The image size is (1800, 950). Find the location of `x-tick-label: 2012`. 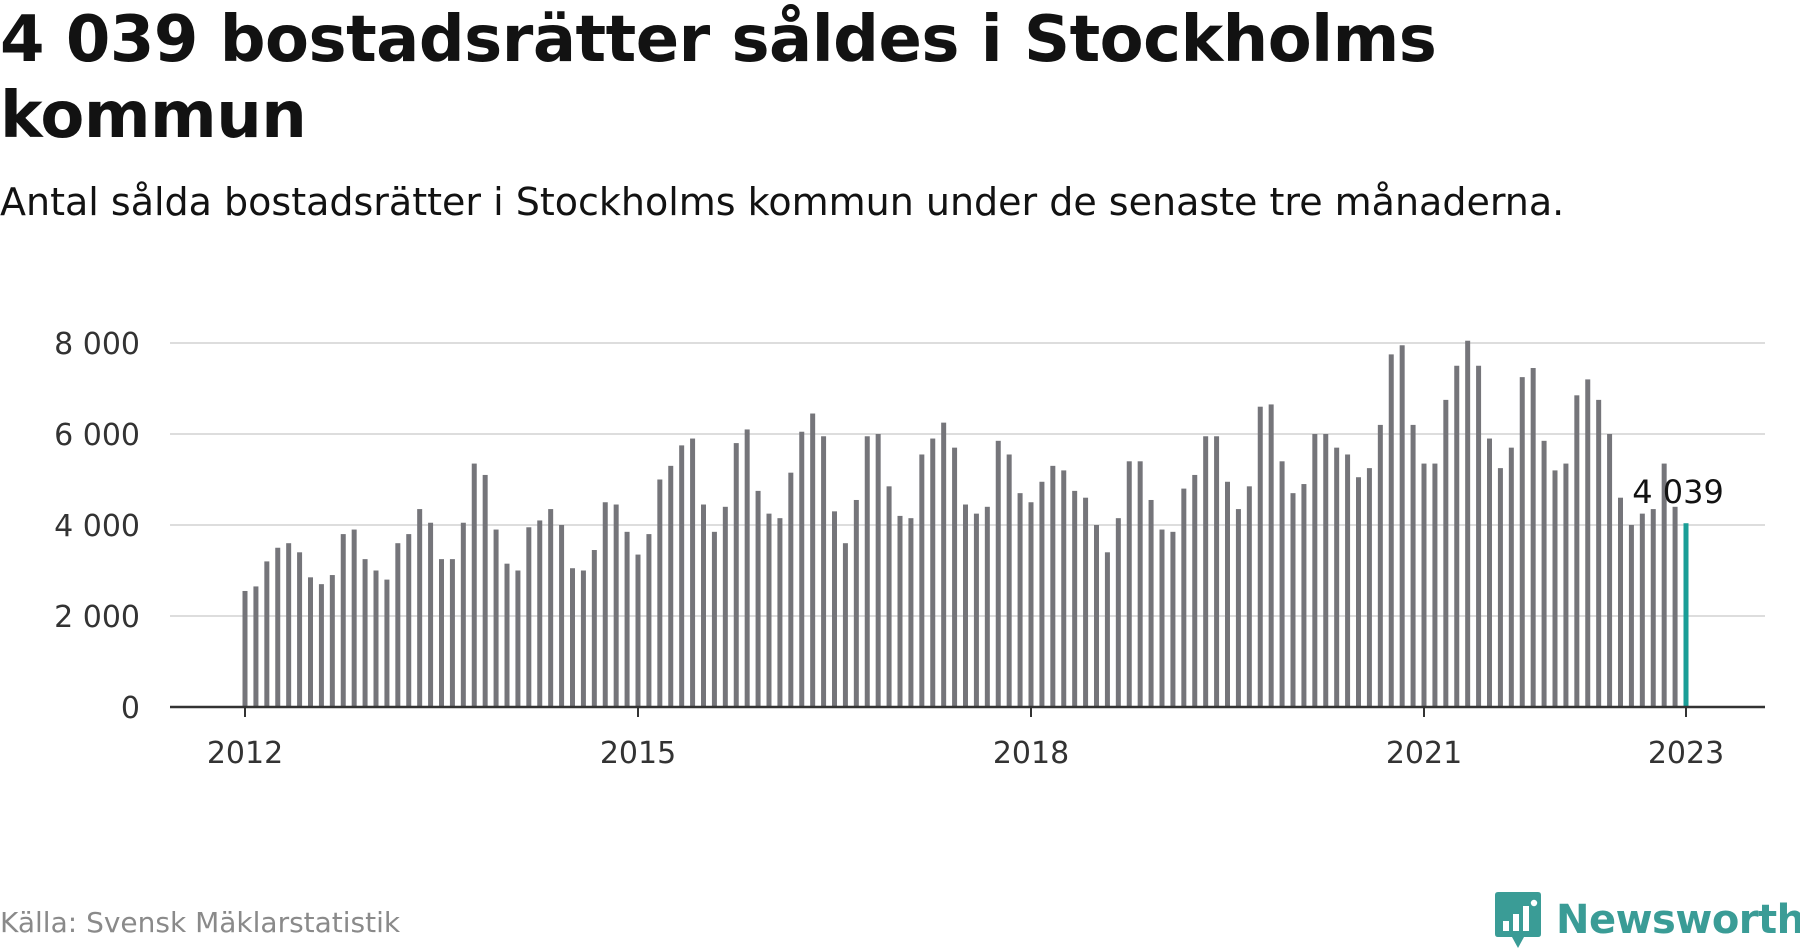

x-tick-label: 2012 is located at coordinates (245, 753).